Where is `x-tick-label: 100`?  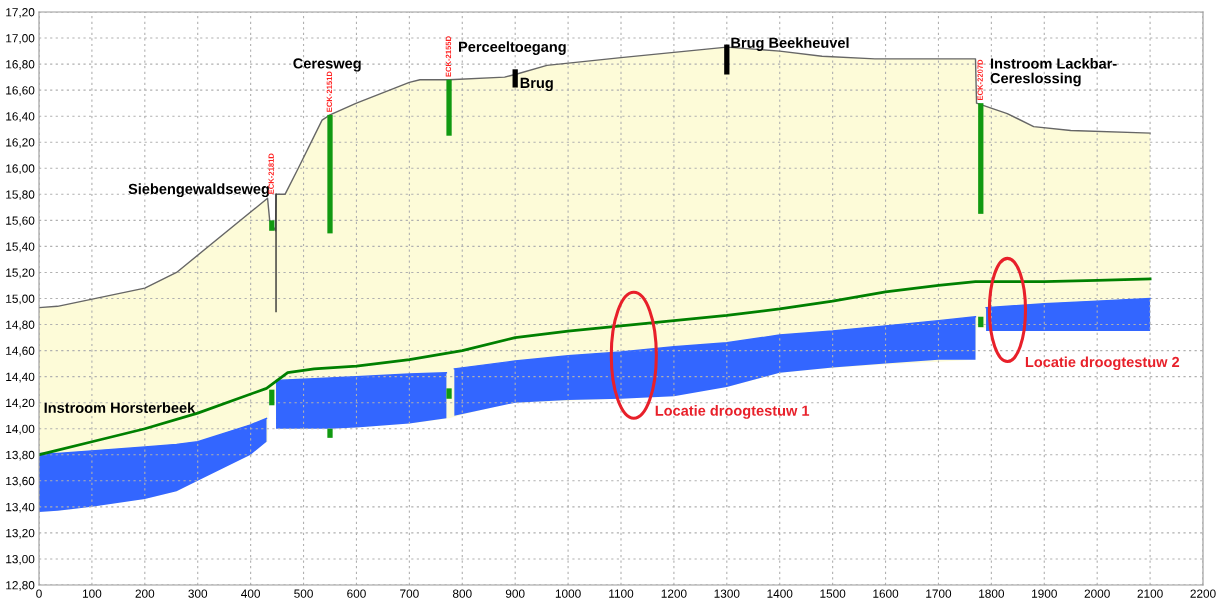 x-tick-label: 100 is located at coordinates (92, 593).